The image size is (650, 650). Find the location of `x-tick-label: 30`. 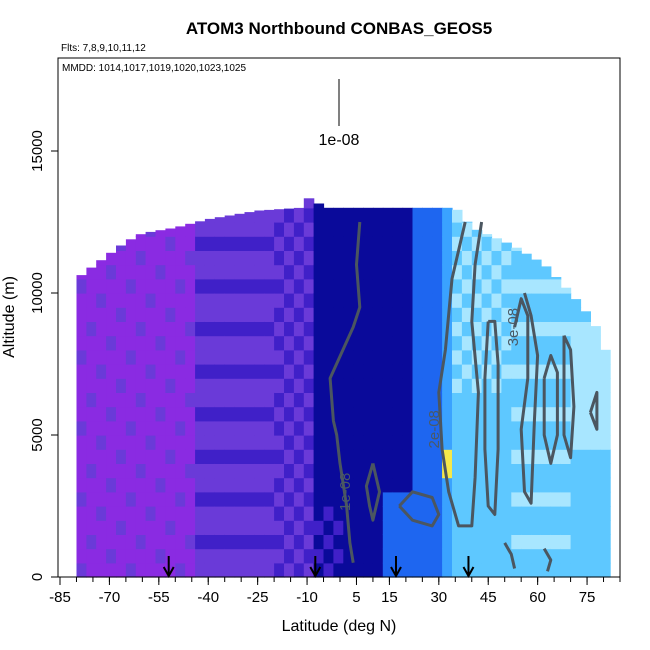

x-tick-label: 30 is located at coordinates (438, 597).